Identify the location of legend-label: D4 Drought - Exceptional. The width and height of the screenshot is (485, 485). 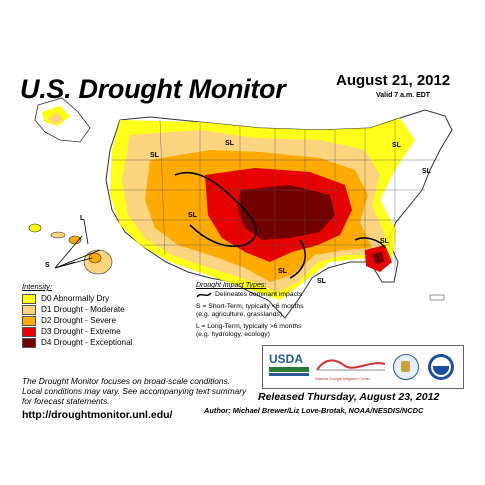
(87, 342).